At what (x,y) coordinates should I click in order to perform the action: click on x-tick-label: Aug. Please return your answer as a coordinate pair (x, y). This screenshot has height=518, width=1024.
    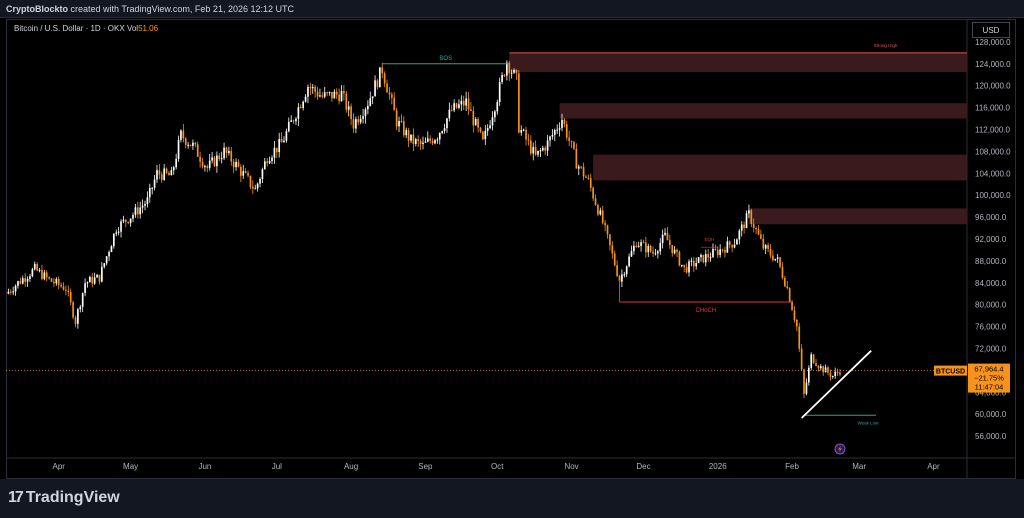
    Looking at the image, I should click on (351, 466).